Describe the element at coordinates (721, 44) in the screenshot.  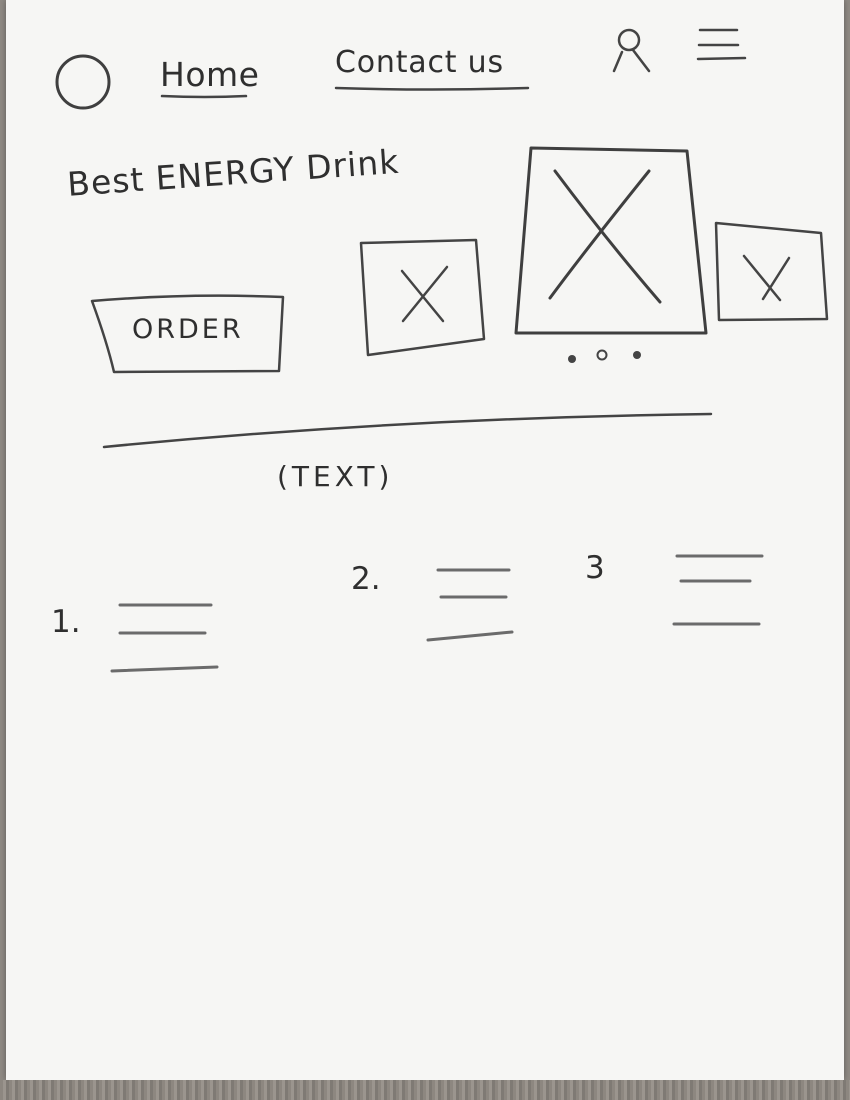
I see `hamburger-menu-icon` at that location.